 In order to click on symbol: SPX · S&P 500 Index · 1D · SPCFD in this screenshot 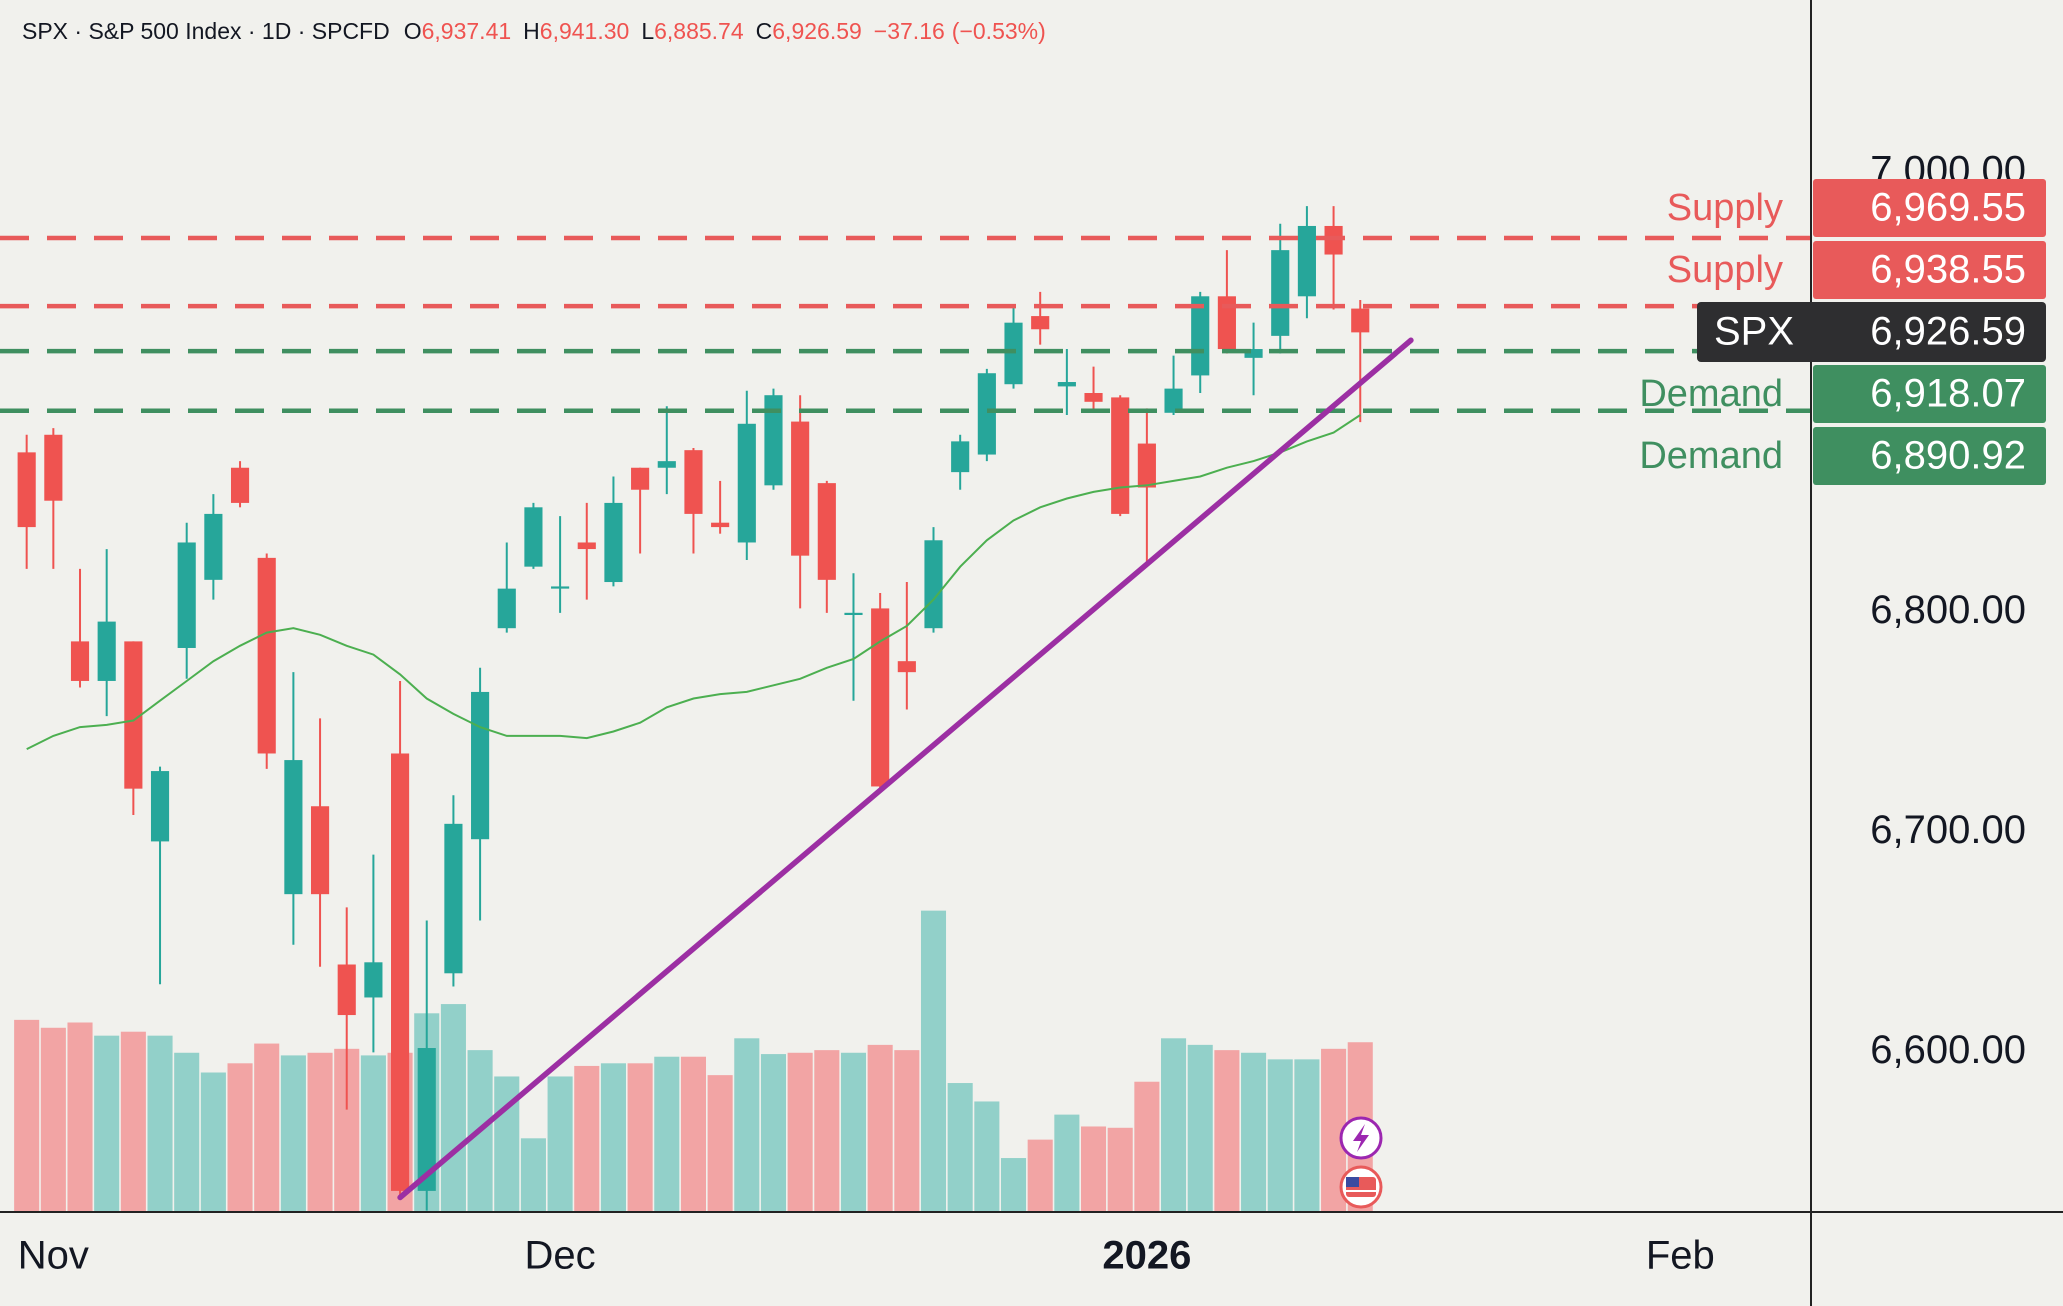, I will do `click(206, 31)`.